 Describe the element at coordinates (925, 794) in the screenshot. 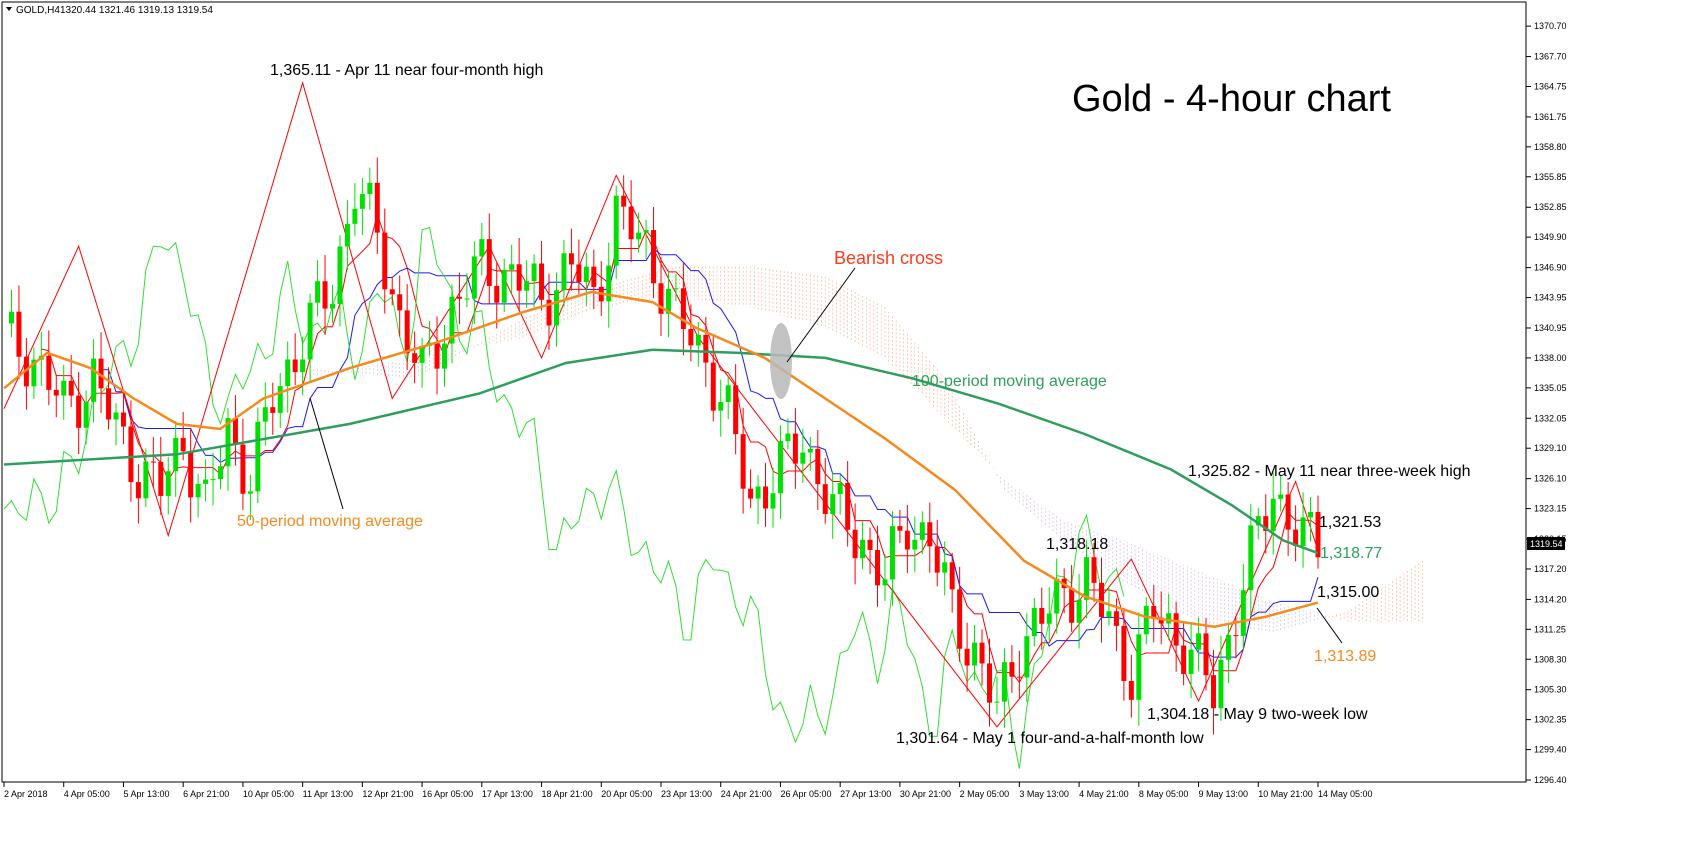

I see `x-tick-label: 30 Apr 21:00` at that location.